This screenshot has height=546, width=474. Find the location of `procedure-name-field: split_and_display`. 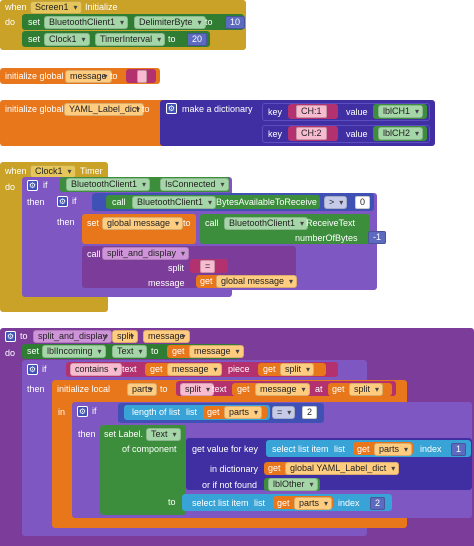

procedure-name-field: split_and_display is located at coordinates (73, 336).